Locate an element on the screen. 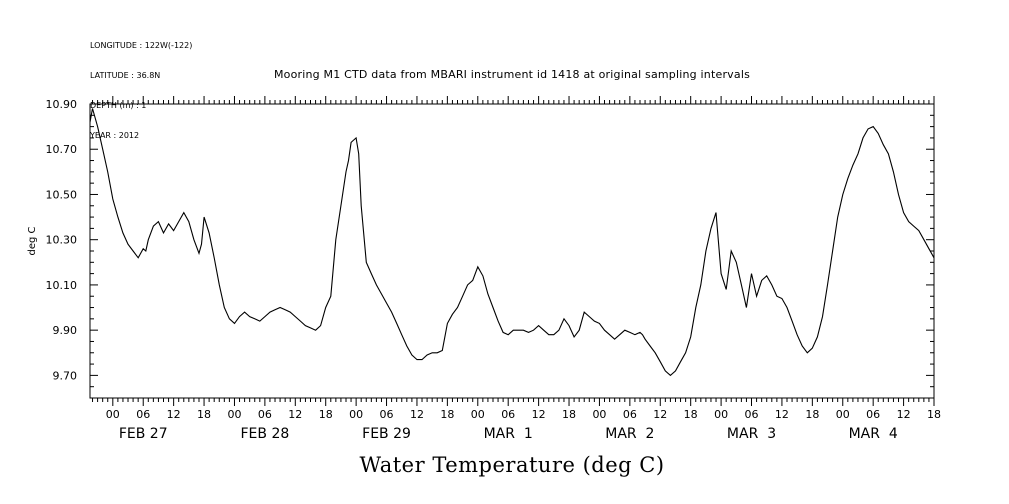 This screenshot has width=1009, height=504. longitude-label: LONGITUDE : 122W(-122) is located at coordinates (141, 45).